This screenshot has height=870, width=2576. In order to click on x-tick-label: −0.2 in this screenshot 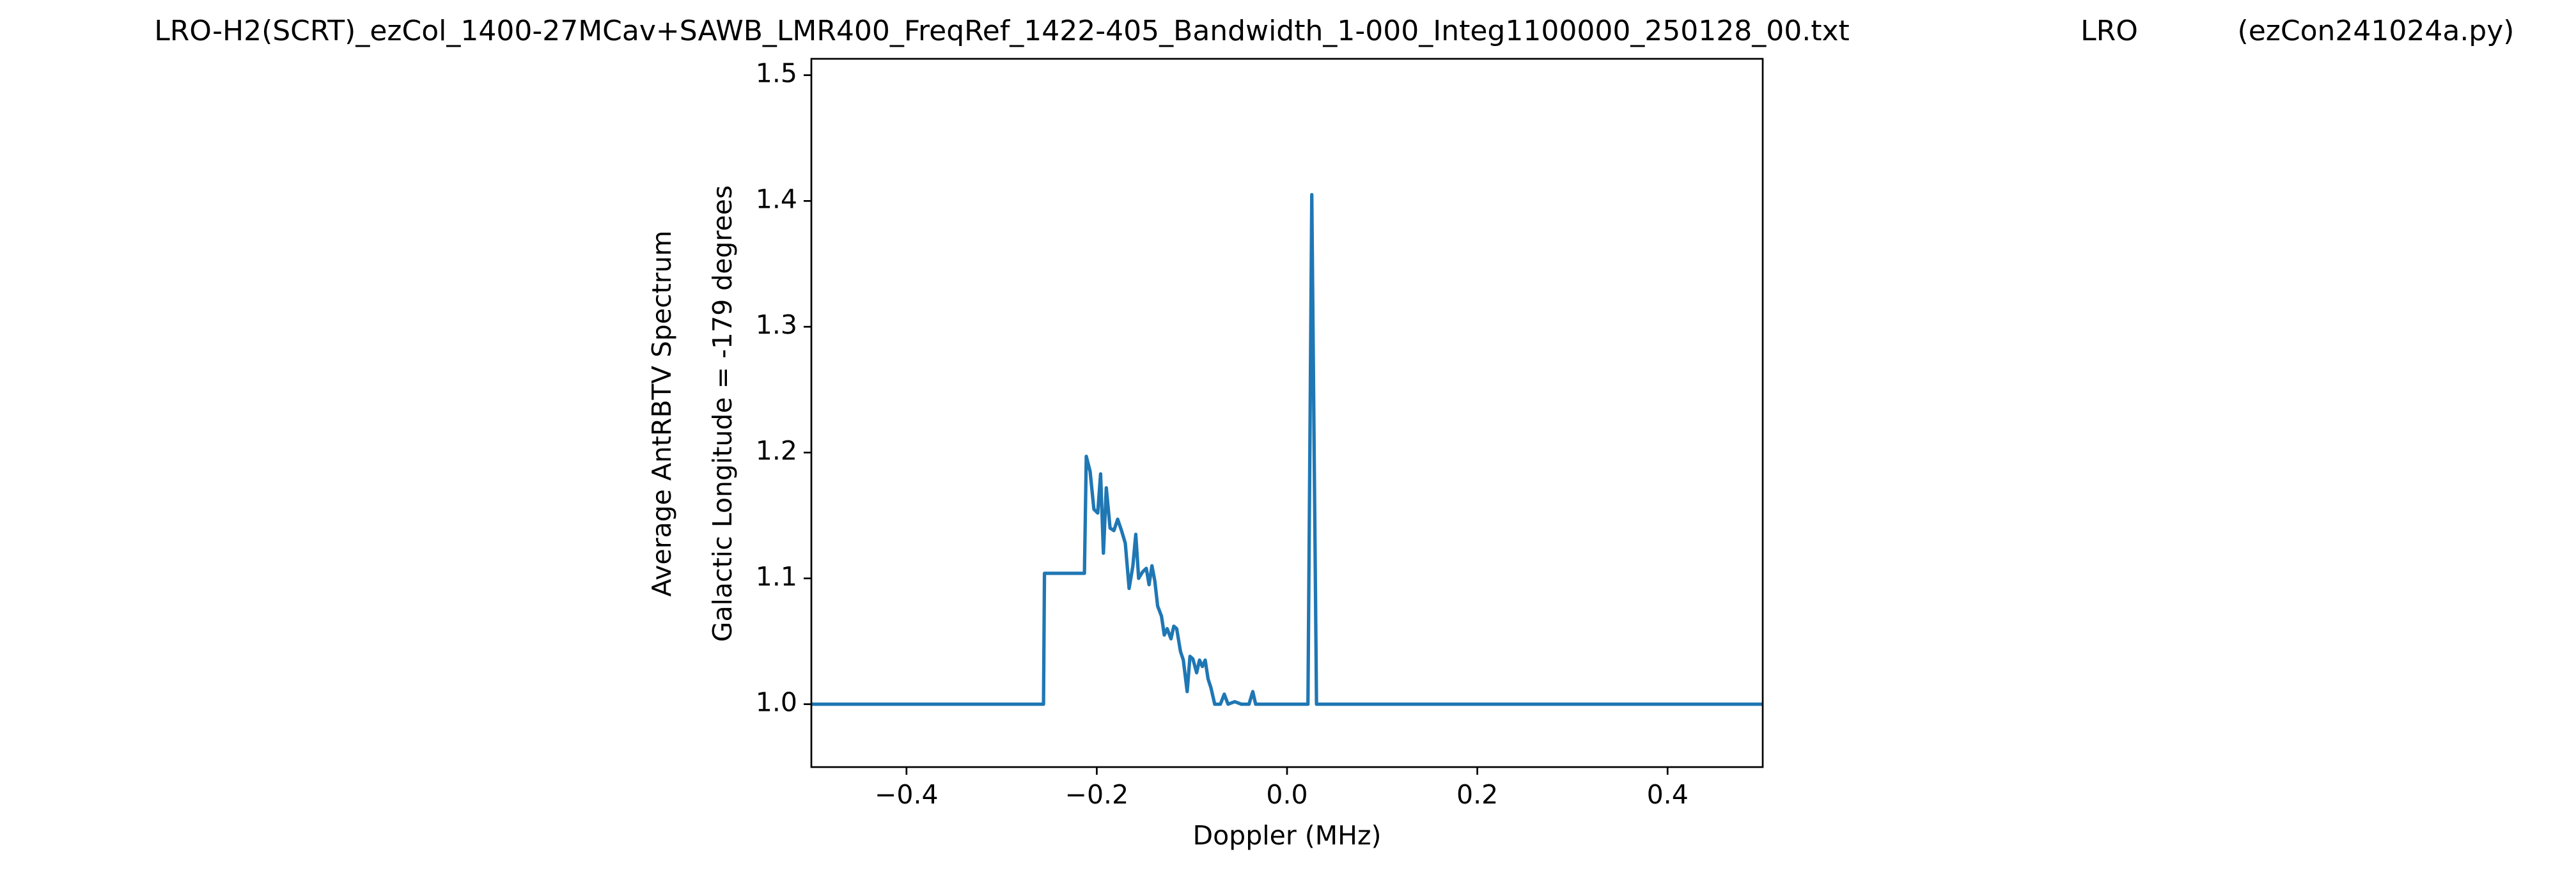, I will do `click(1097, 795)`.